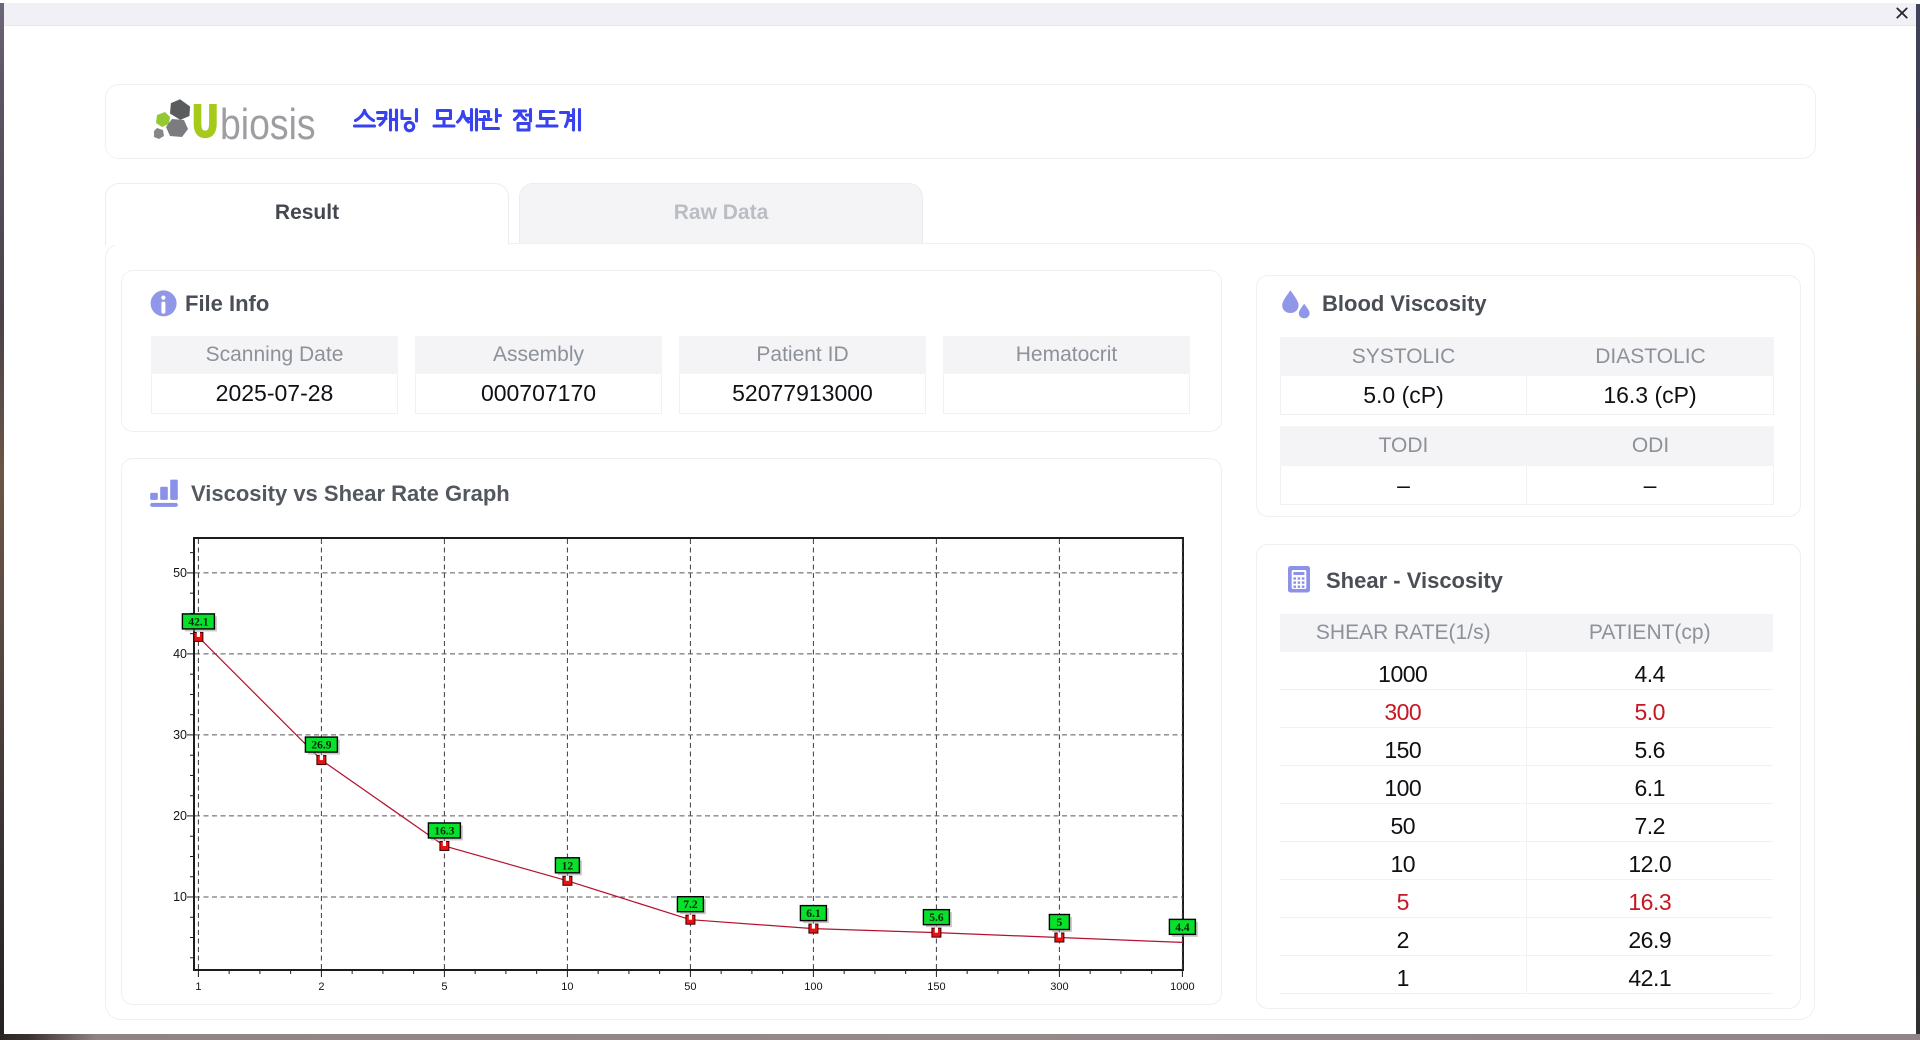 Image resolution: width=1920 pixels, height=1040 pixels. I want to click on svg-text: 12, so click(568, 866).